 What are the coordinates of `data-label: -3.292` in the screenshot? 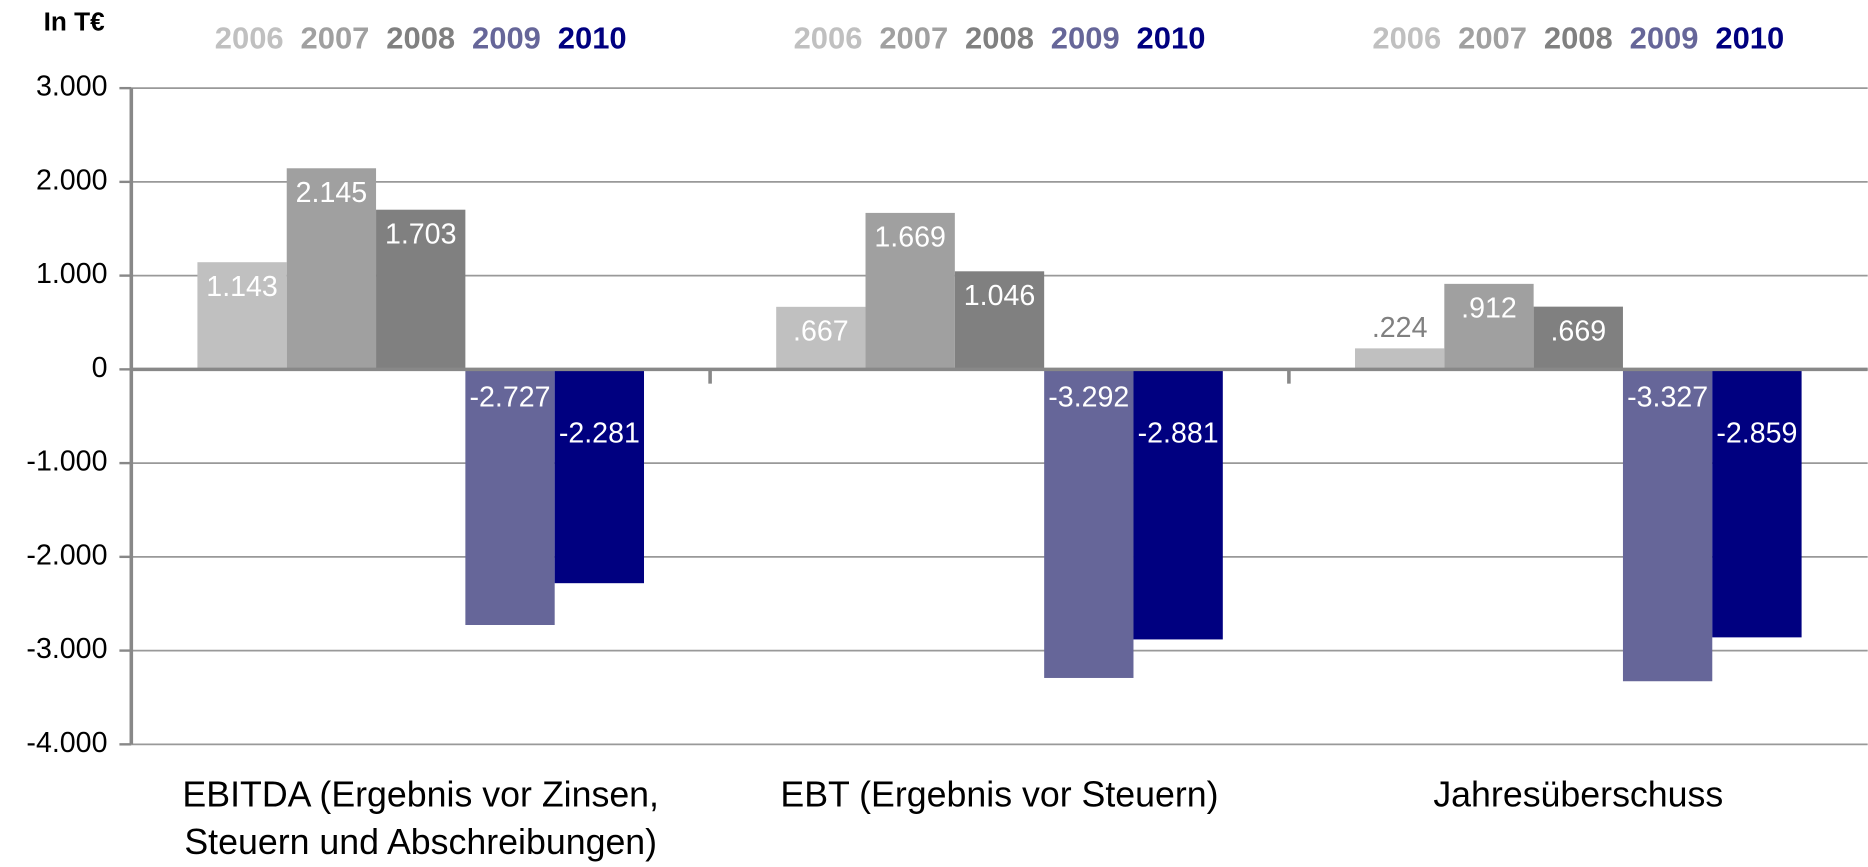 It's located at (1088, 398).